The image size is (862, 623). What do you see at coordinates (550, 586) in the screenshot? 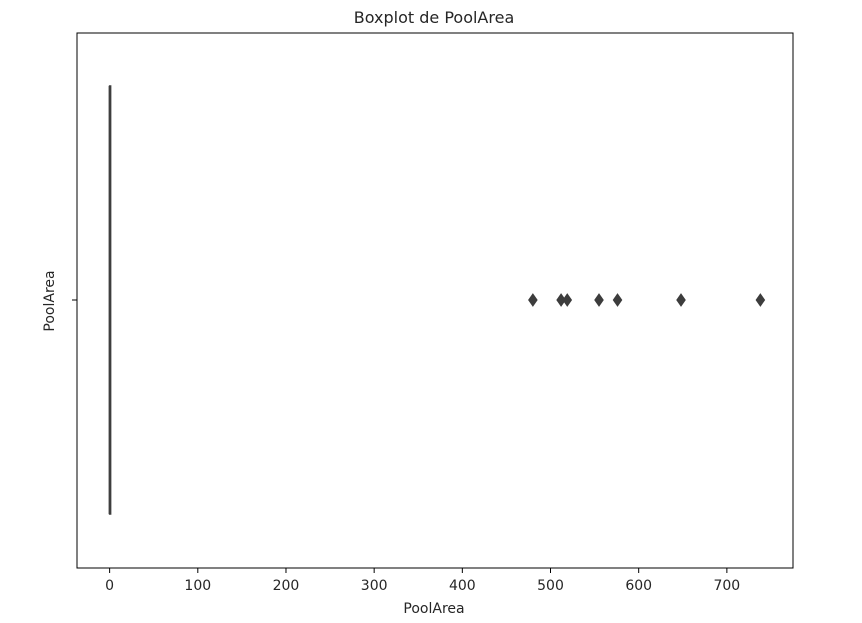
I see `x-tick-label: 500` at bounding box center [550, 586].